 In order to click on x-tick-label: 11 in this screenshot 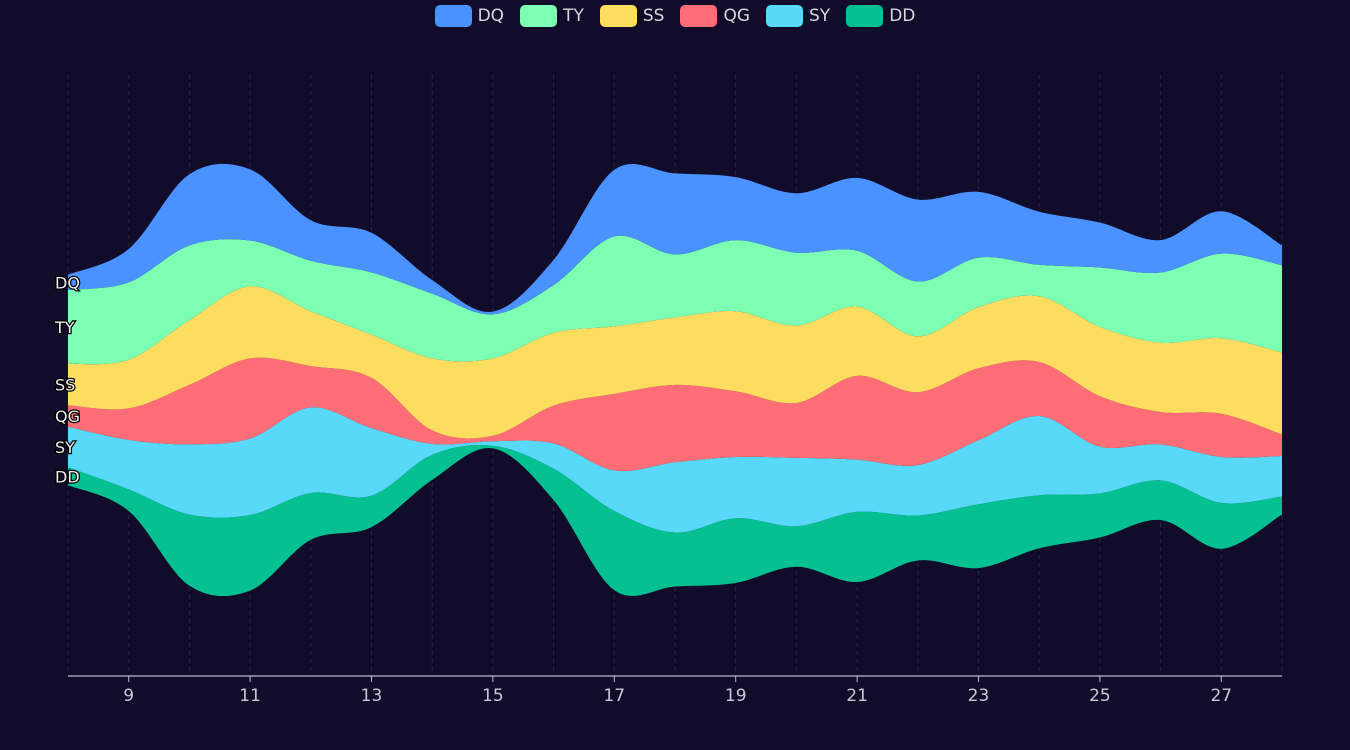, I will do `click(250, 696)`.